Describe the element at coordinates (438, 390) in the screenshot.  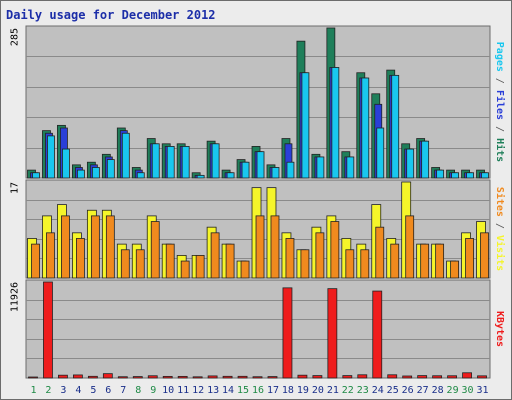
I see `day-label: 28` at that location.